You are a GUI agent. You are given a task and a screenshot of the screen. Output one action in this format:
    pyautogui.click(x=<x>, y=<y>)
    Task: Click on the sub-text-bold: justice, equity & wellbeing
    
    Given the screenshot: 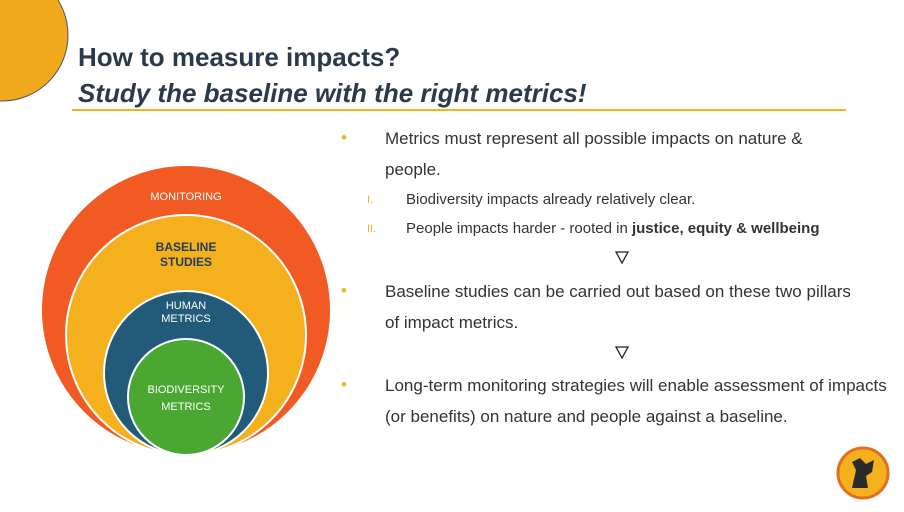 What is the action you would take?
    pyautogui.click(x=725, y=228)
    